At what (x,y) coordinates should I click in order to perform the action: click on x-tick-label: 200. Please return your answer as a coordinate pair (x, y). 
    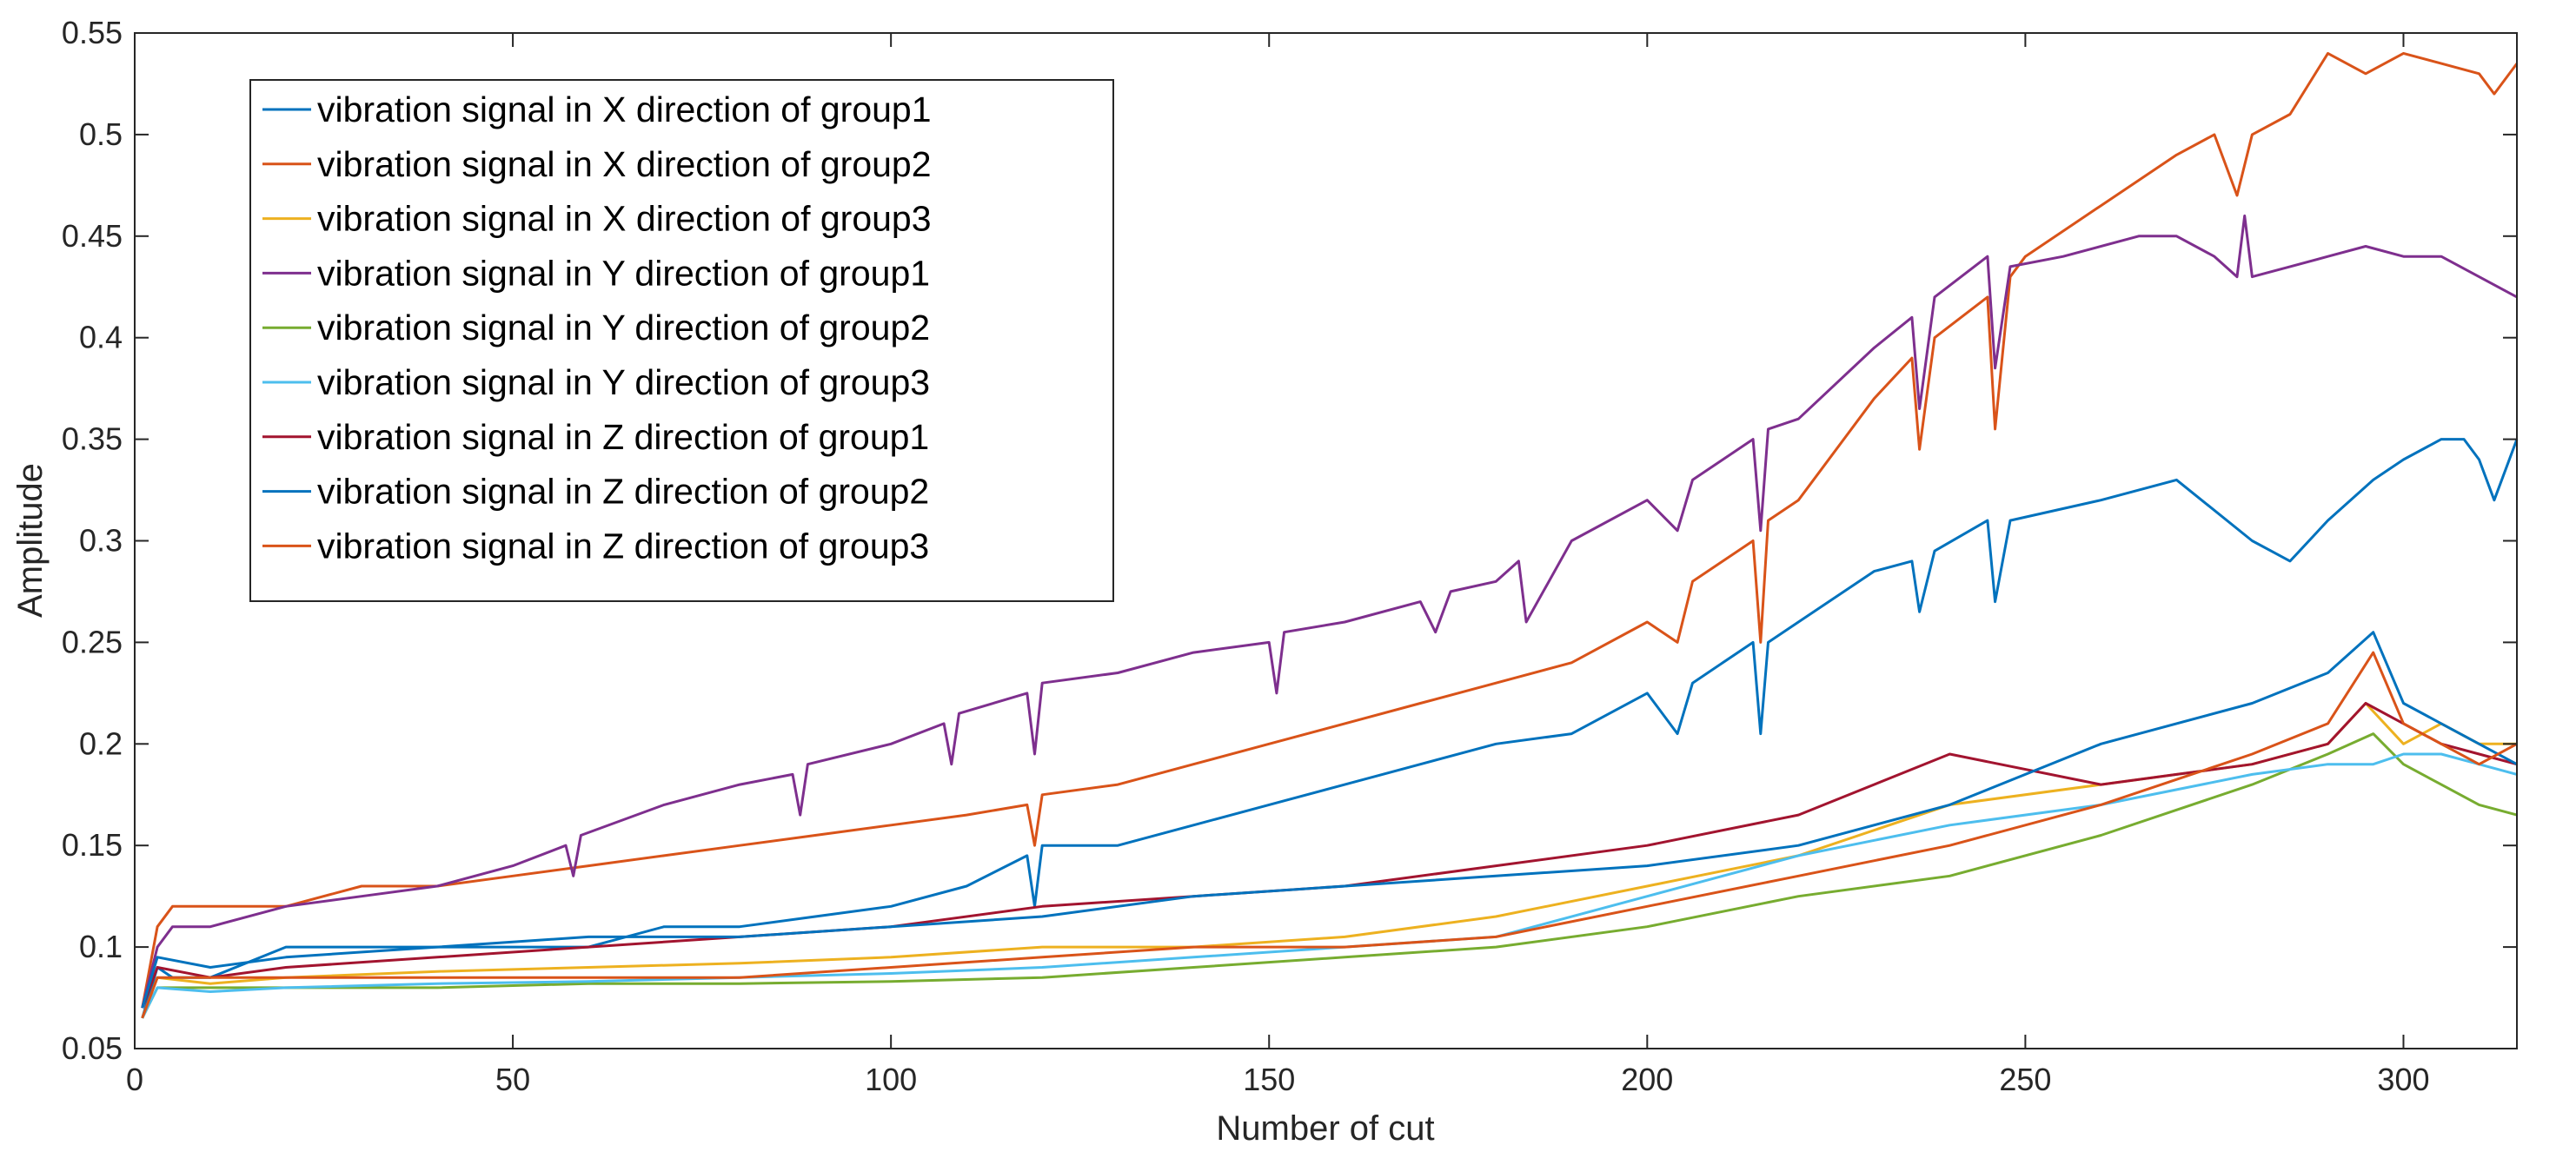
    Looking at the image, I should click on (1647, 1079).